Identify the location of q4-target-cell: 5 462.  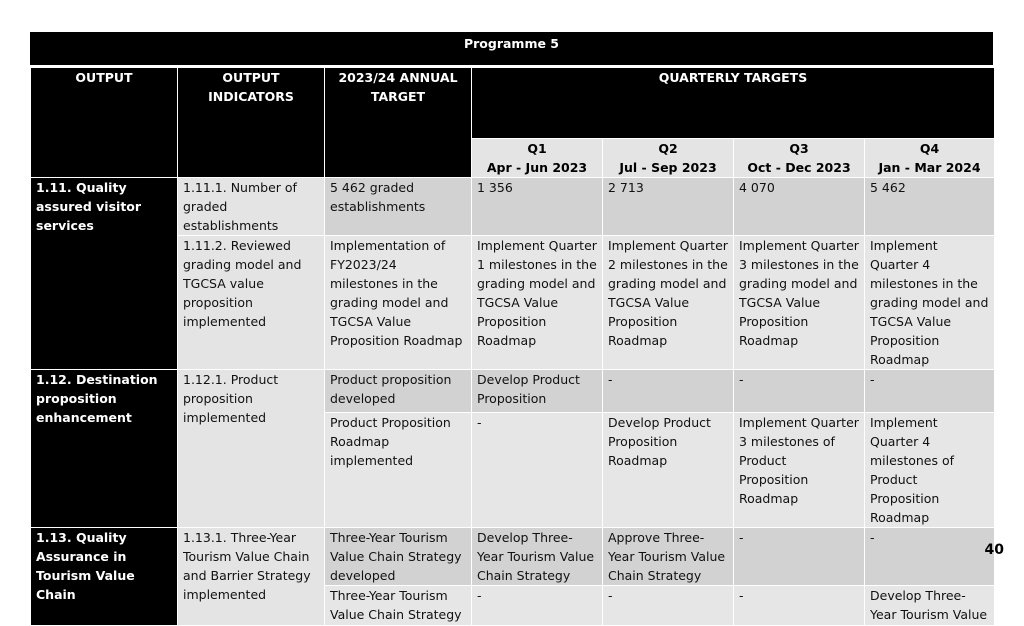
(929, 206).